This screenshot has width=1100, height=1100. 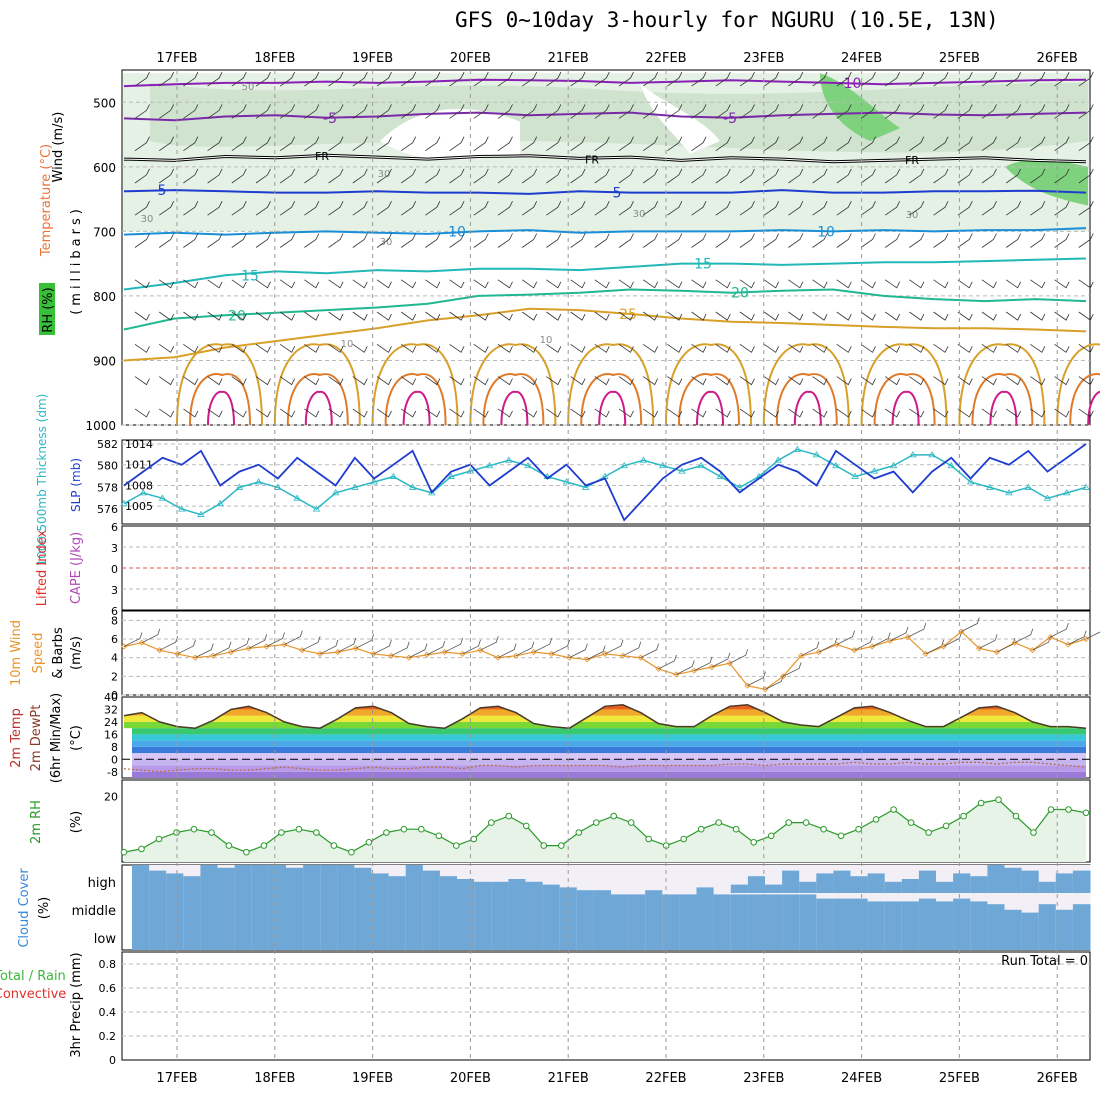 I want to click on rh-contour-label: 10, so click(x=347, y=344).